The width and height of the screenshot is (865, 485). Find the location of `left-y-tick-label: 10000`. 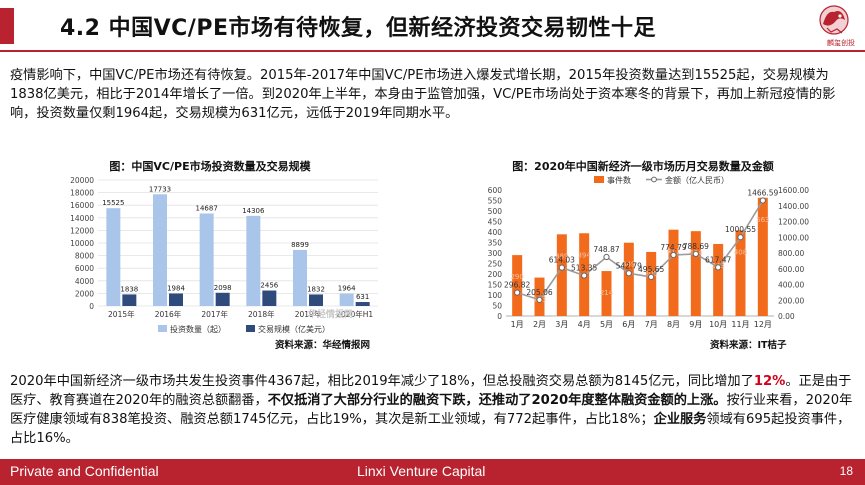

left-y-tick-label: 10000 is located at coordinates (82, 243).